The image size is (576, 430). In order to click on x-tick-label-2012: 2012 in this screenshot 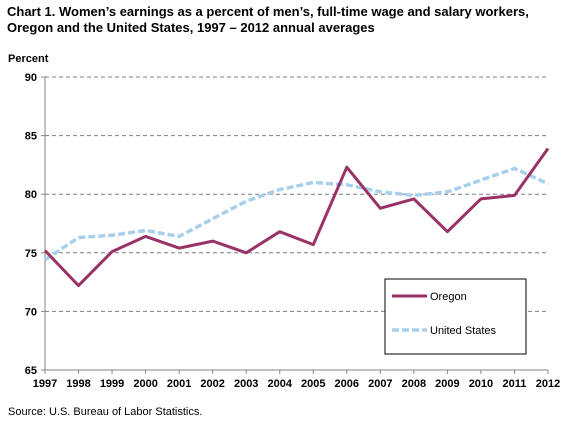, I will do `click(548, 384)`.